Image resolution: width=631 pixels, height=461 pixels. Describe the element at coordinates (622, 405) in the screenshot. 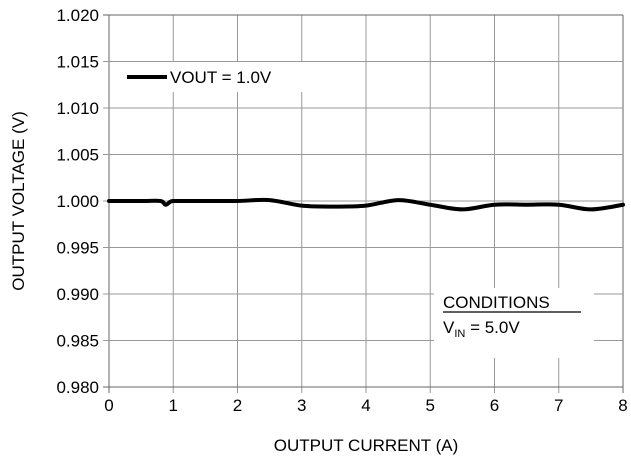

I see `x-tick-label: 8` at that location.